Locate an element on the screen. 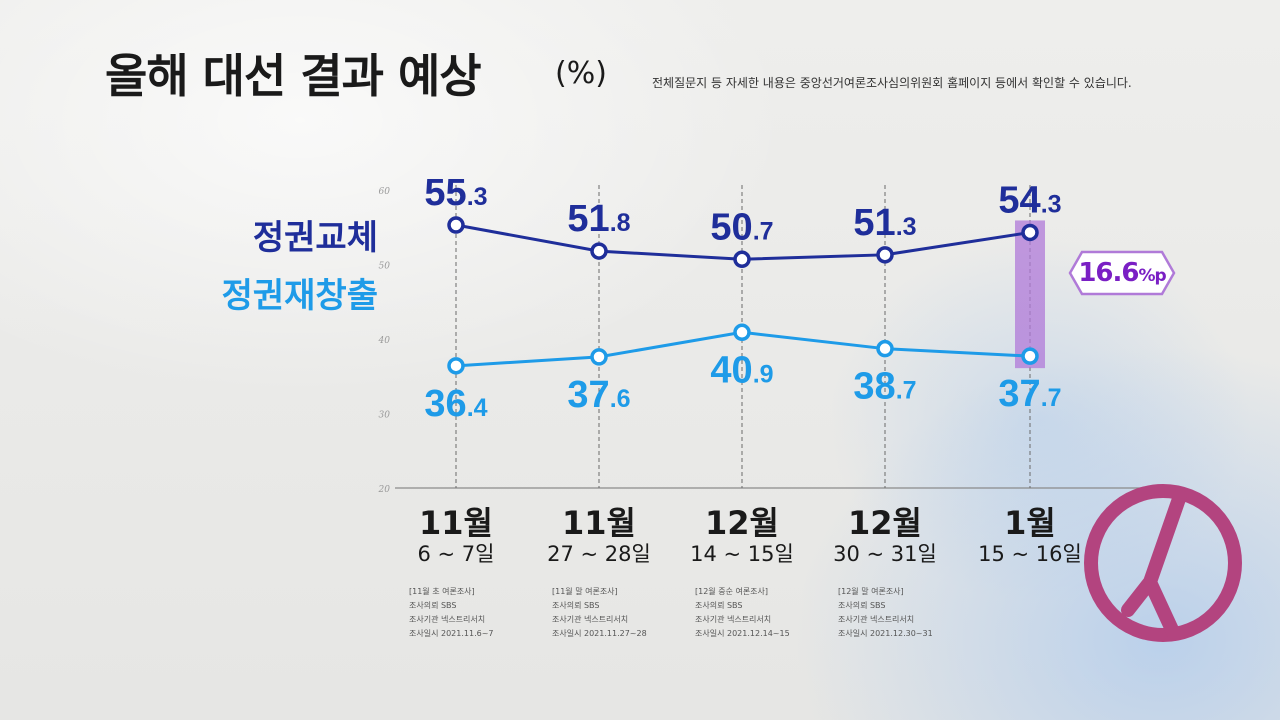  y-tick-label: 50 is located at coordinates (385, 267).